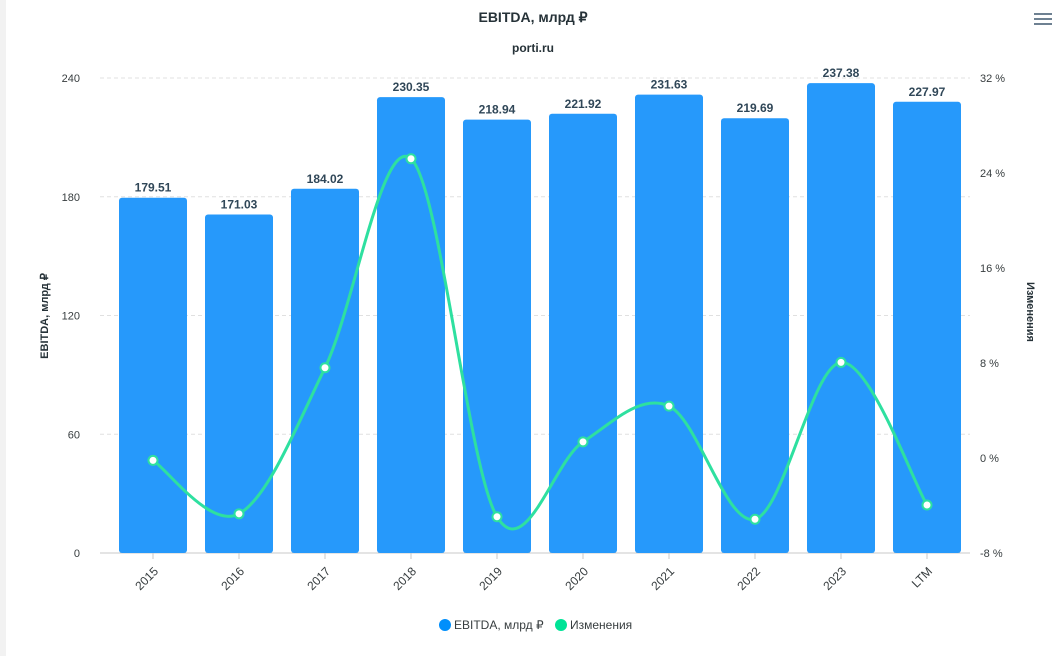 The width and height of the screenshot is (1060, 656). What do you see at coordinates (989, 364) in the screenshot?
I see `y2-tick-label: 8 %` at bounding box center [989, 364].